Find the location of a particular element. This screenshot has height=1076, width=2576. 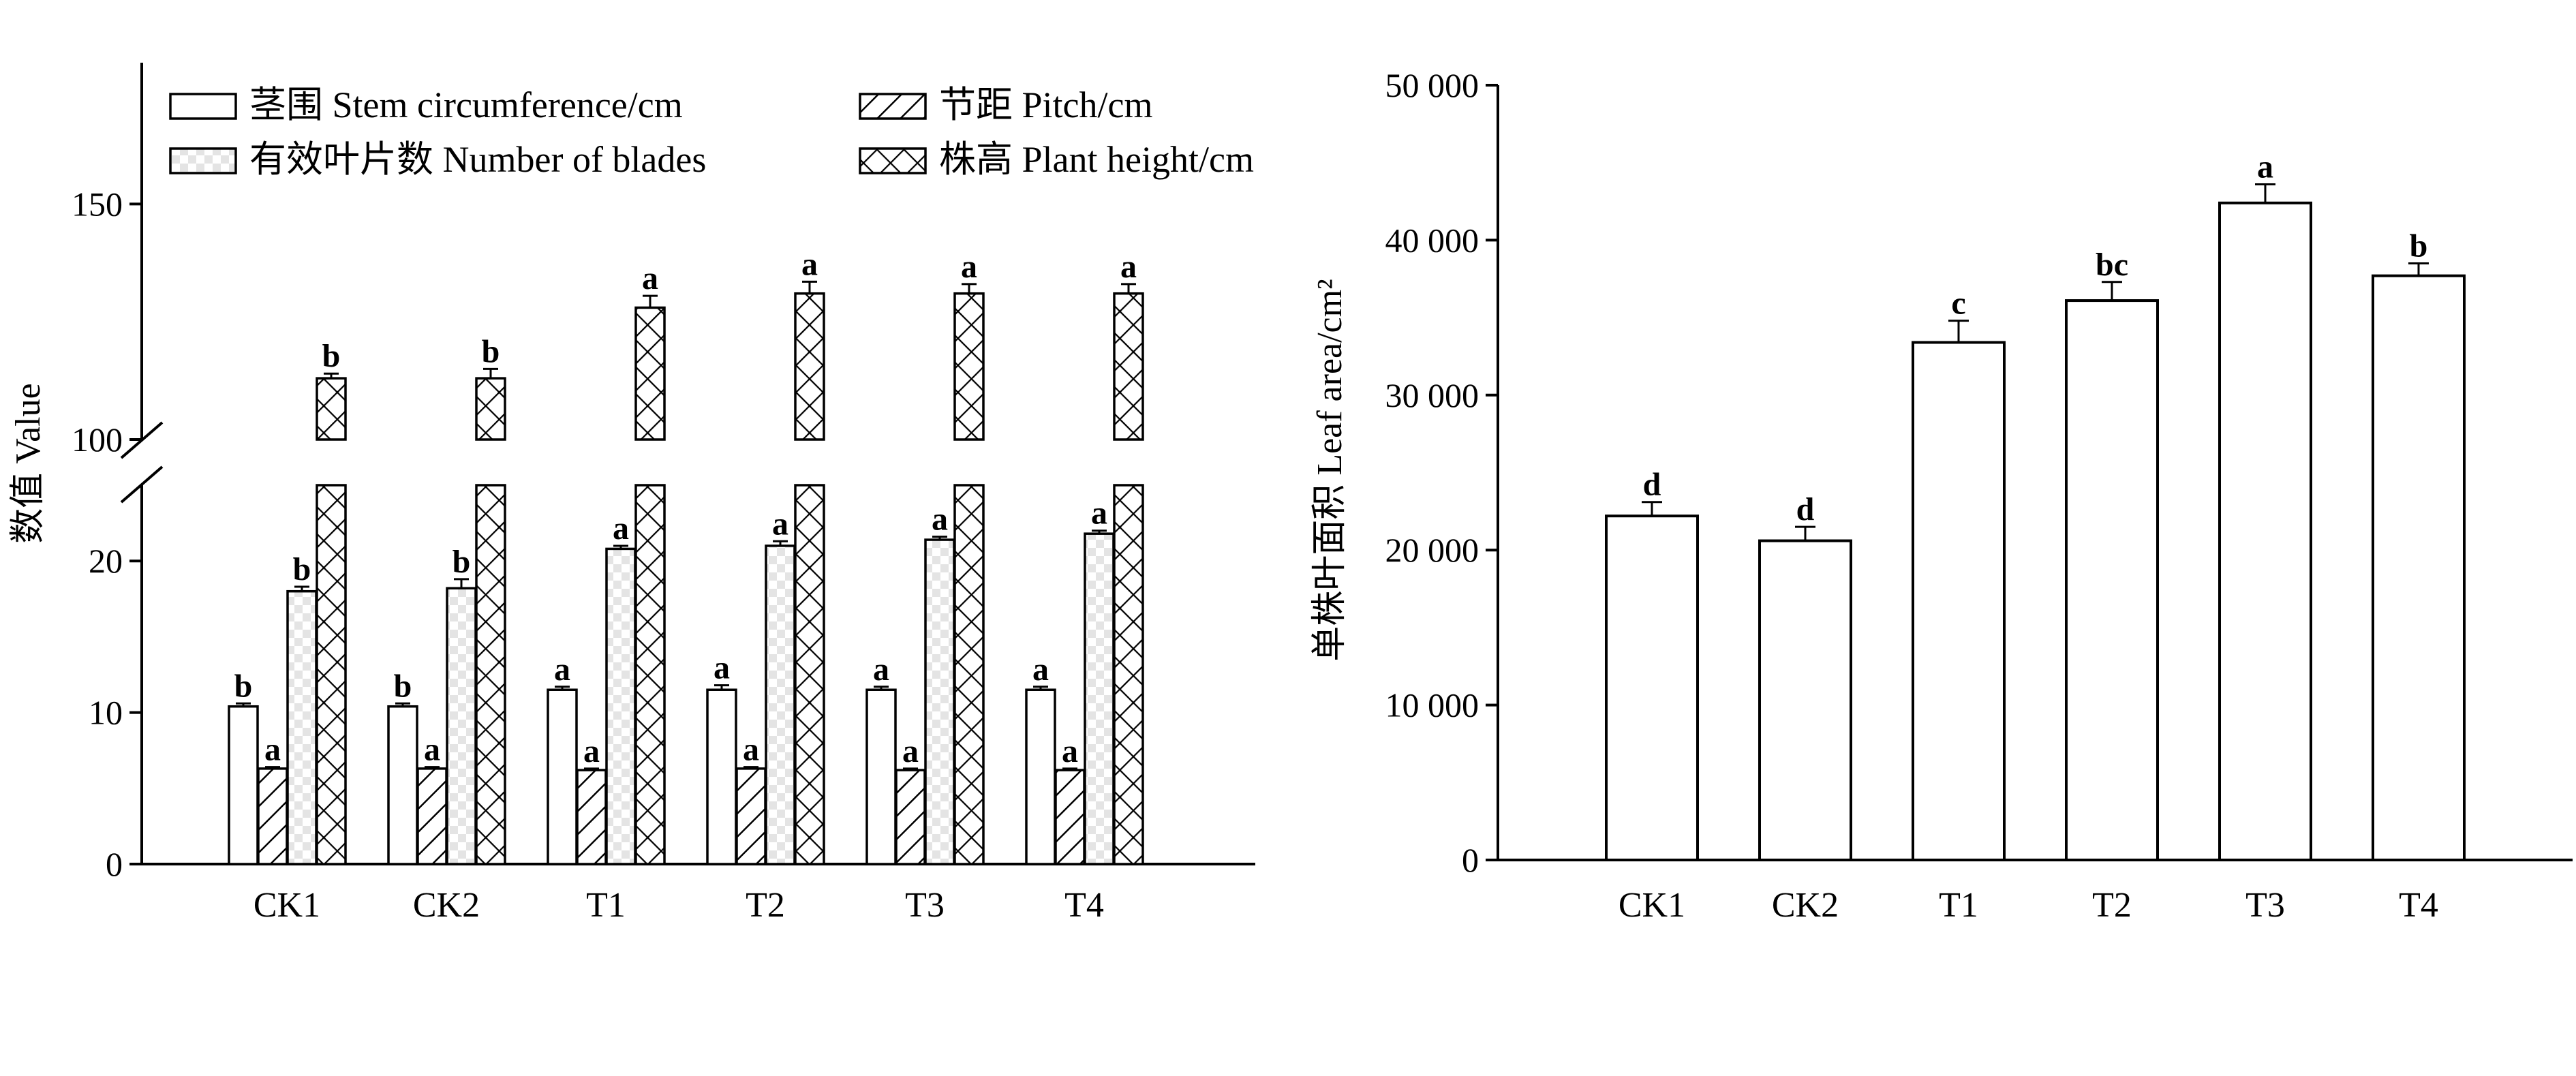

left-y-tick-label: 20 is located at coordinates (106, 561).